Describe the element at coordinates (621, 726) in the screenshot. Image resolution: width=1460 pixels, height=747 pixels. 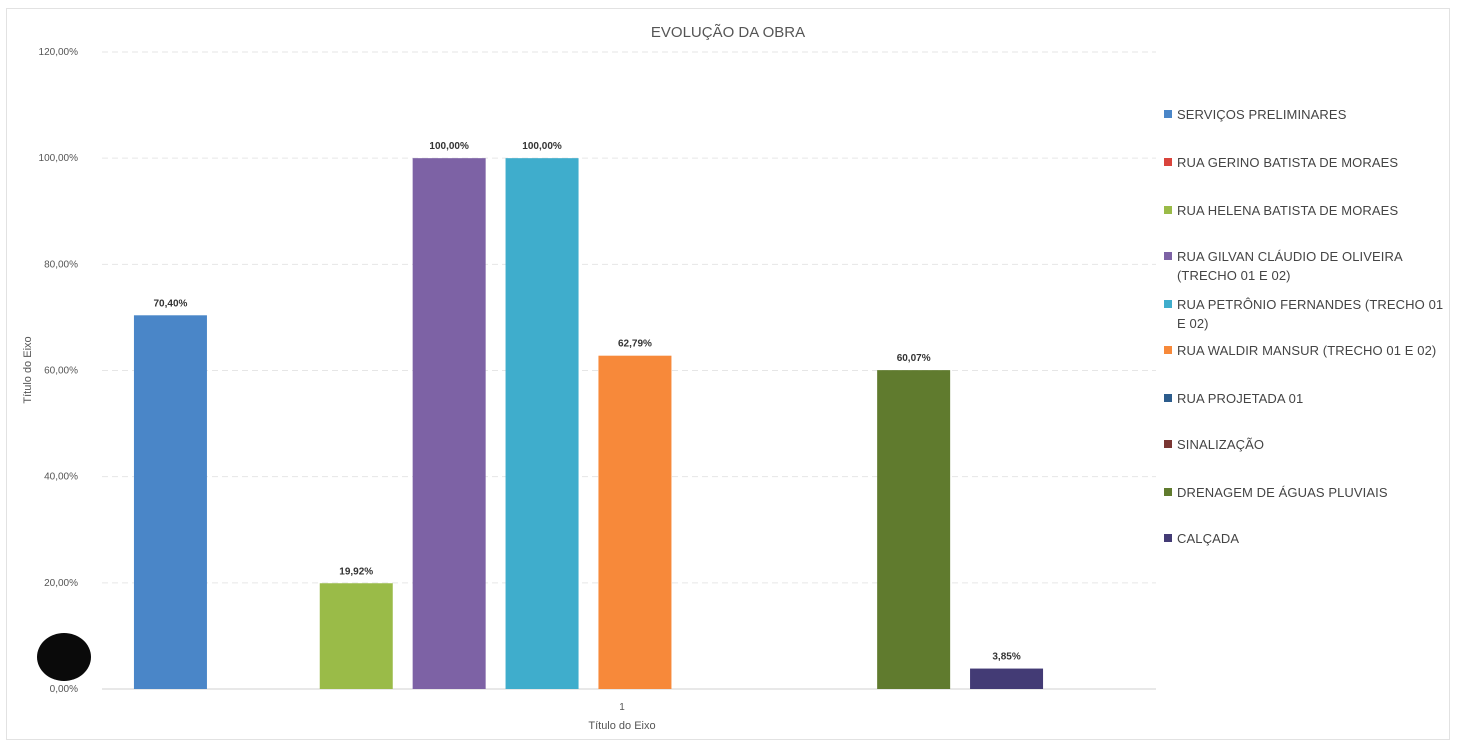
I see `x-axis-title: Título do Eixo` at that location.